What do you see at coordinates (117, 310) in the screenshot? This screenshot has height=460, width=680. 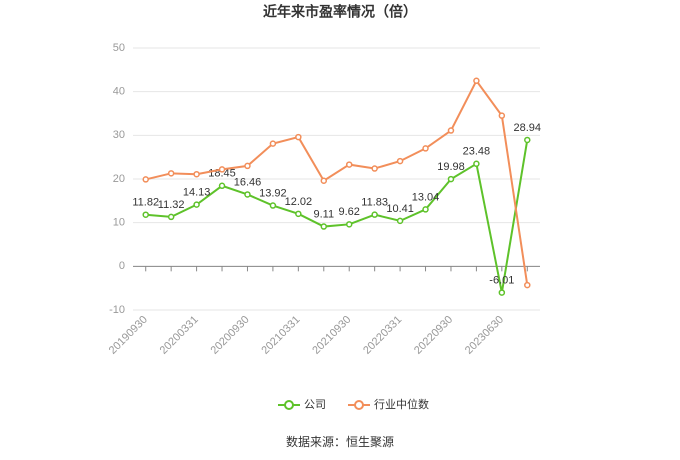 I see `y-tick-label: -10` at bounding box center [117, 310].